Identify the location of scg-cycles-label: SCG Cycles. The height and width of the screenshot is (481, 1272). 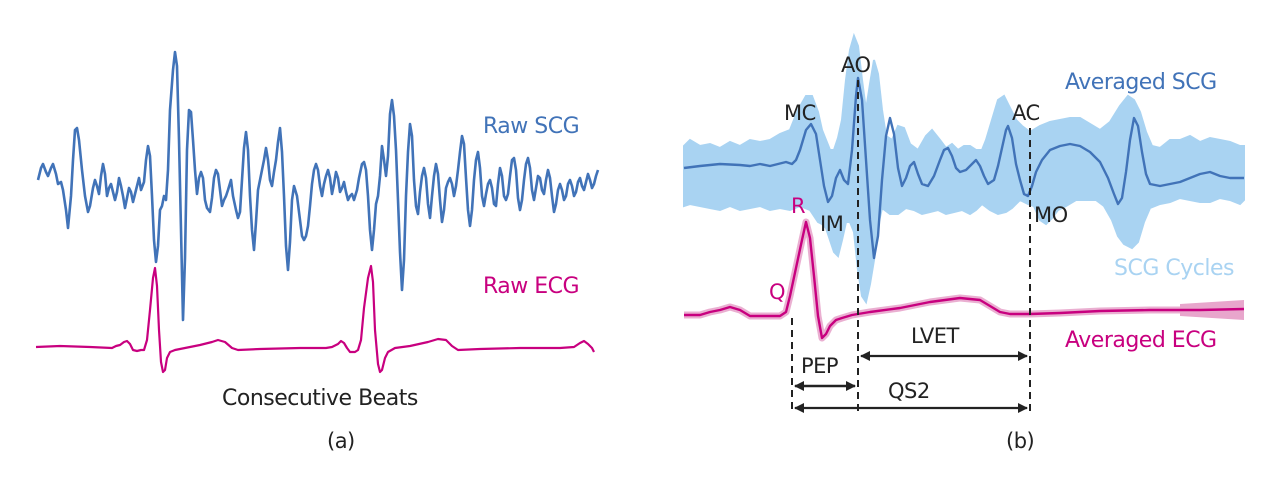
(1174, 268).